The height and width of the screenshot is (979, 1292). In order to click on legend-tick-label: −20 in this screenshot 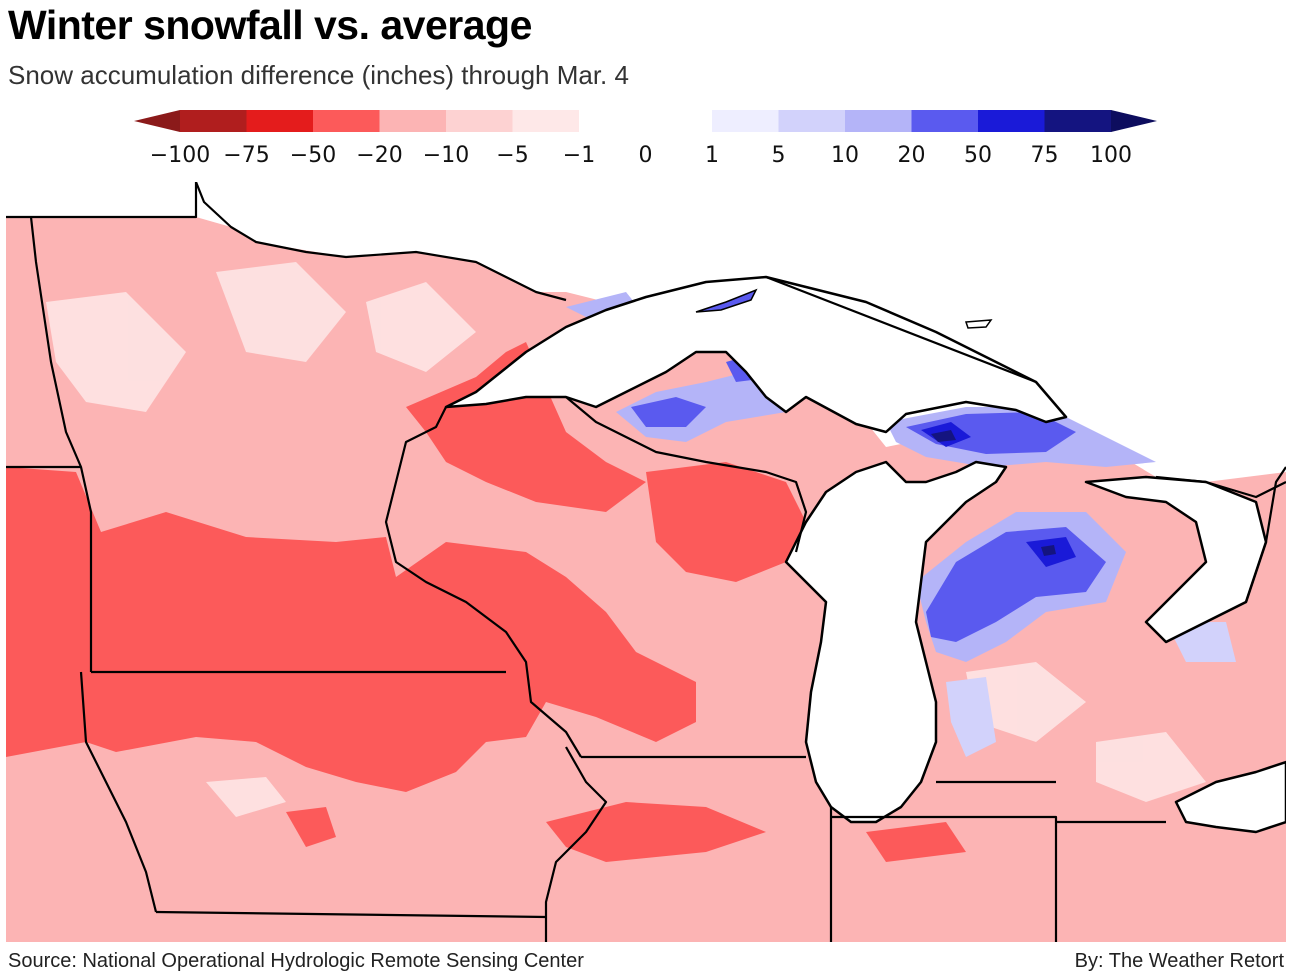, I will do `click(379, 155)`.